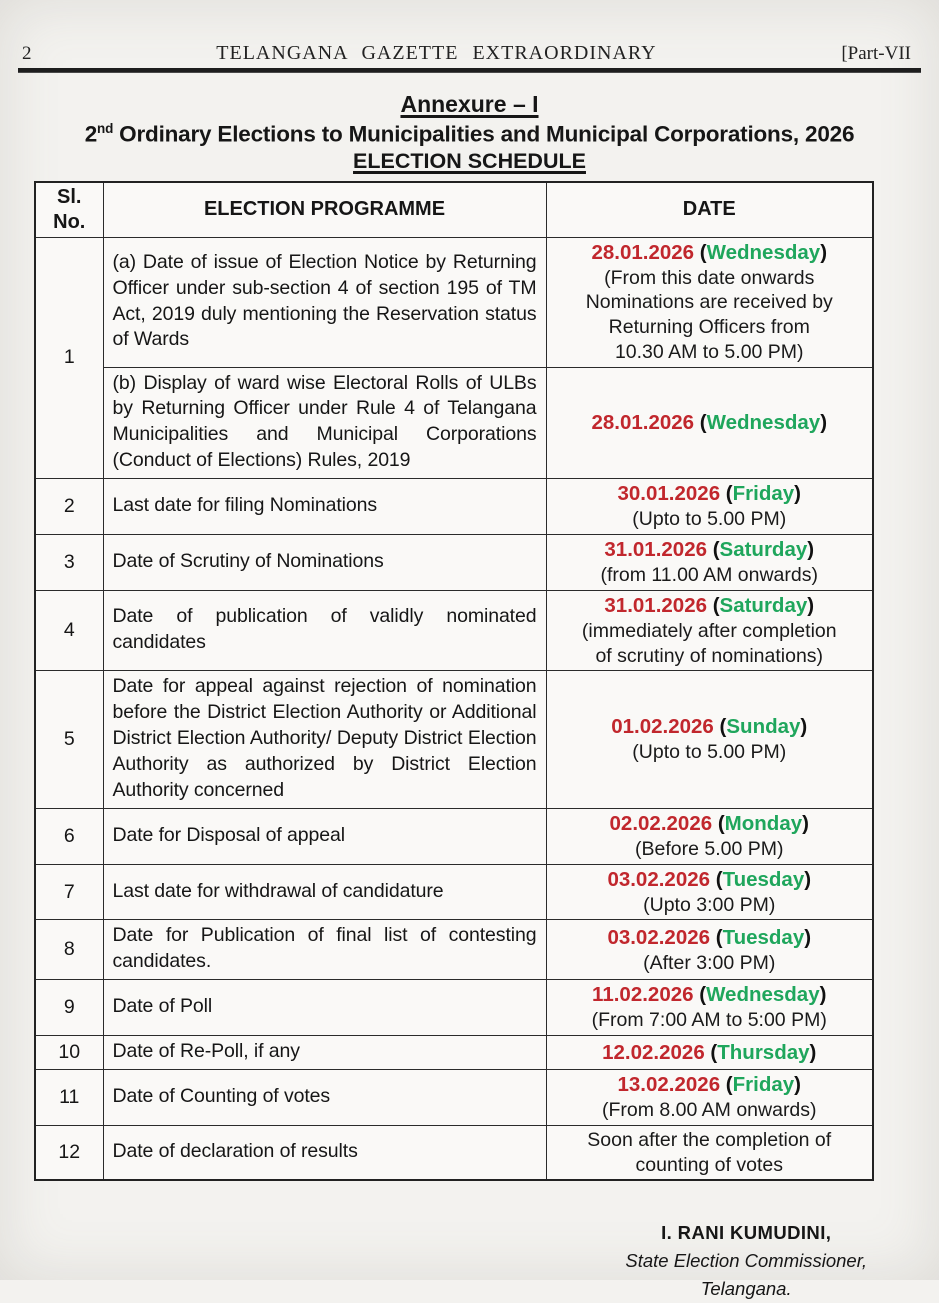 This screenshot has width=939, height=1303. Describe the element at coordinates (69, 358) in the screenshot. I see `sl-no-cell: 1` at that location.